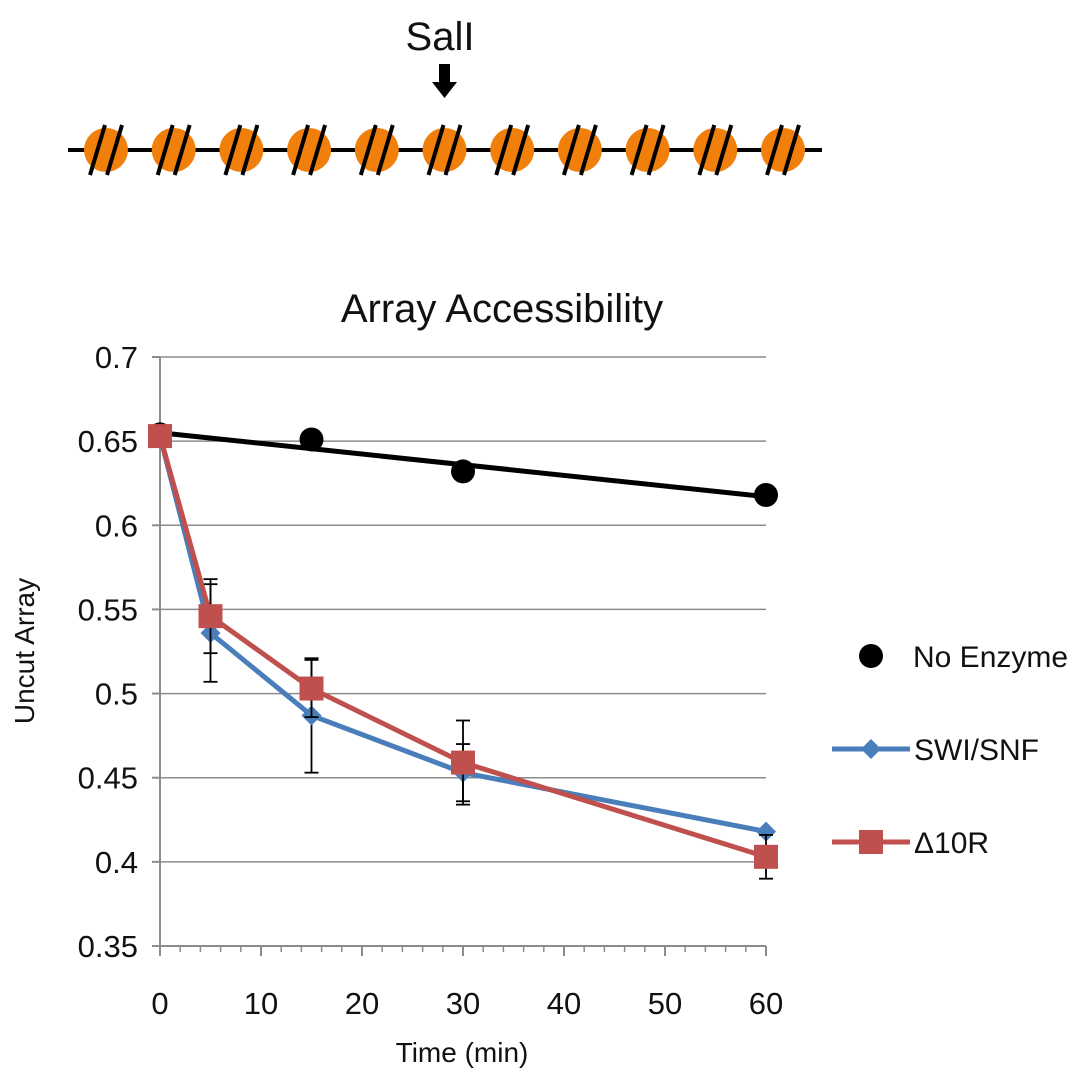 The width and height of the screenshot is (1089, 1076). I want to click on legend-item-10r: Δ10R, so click(910, 843).